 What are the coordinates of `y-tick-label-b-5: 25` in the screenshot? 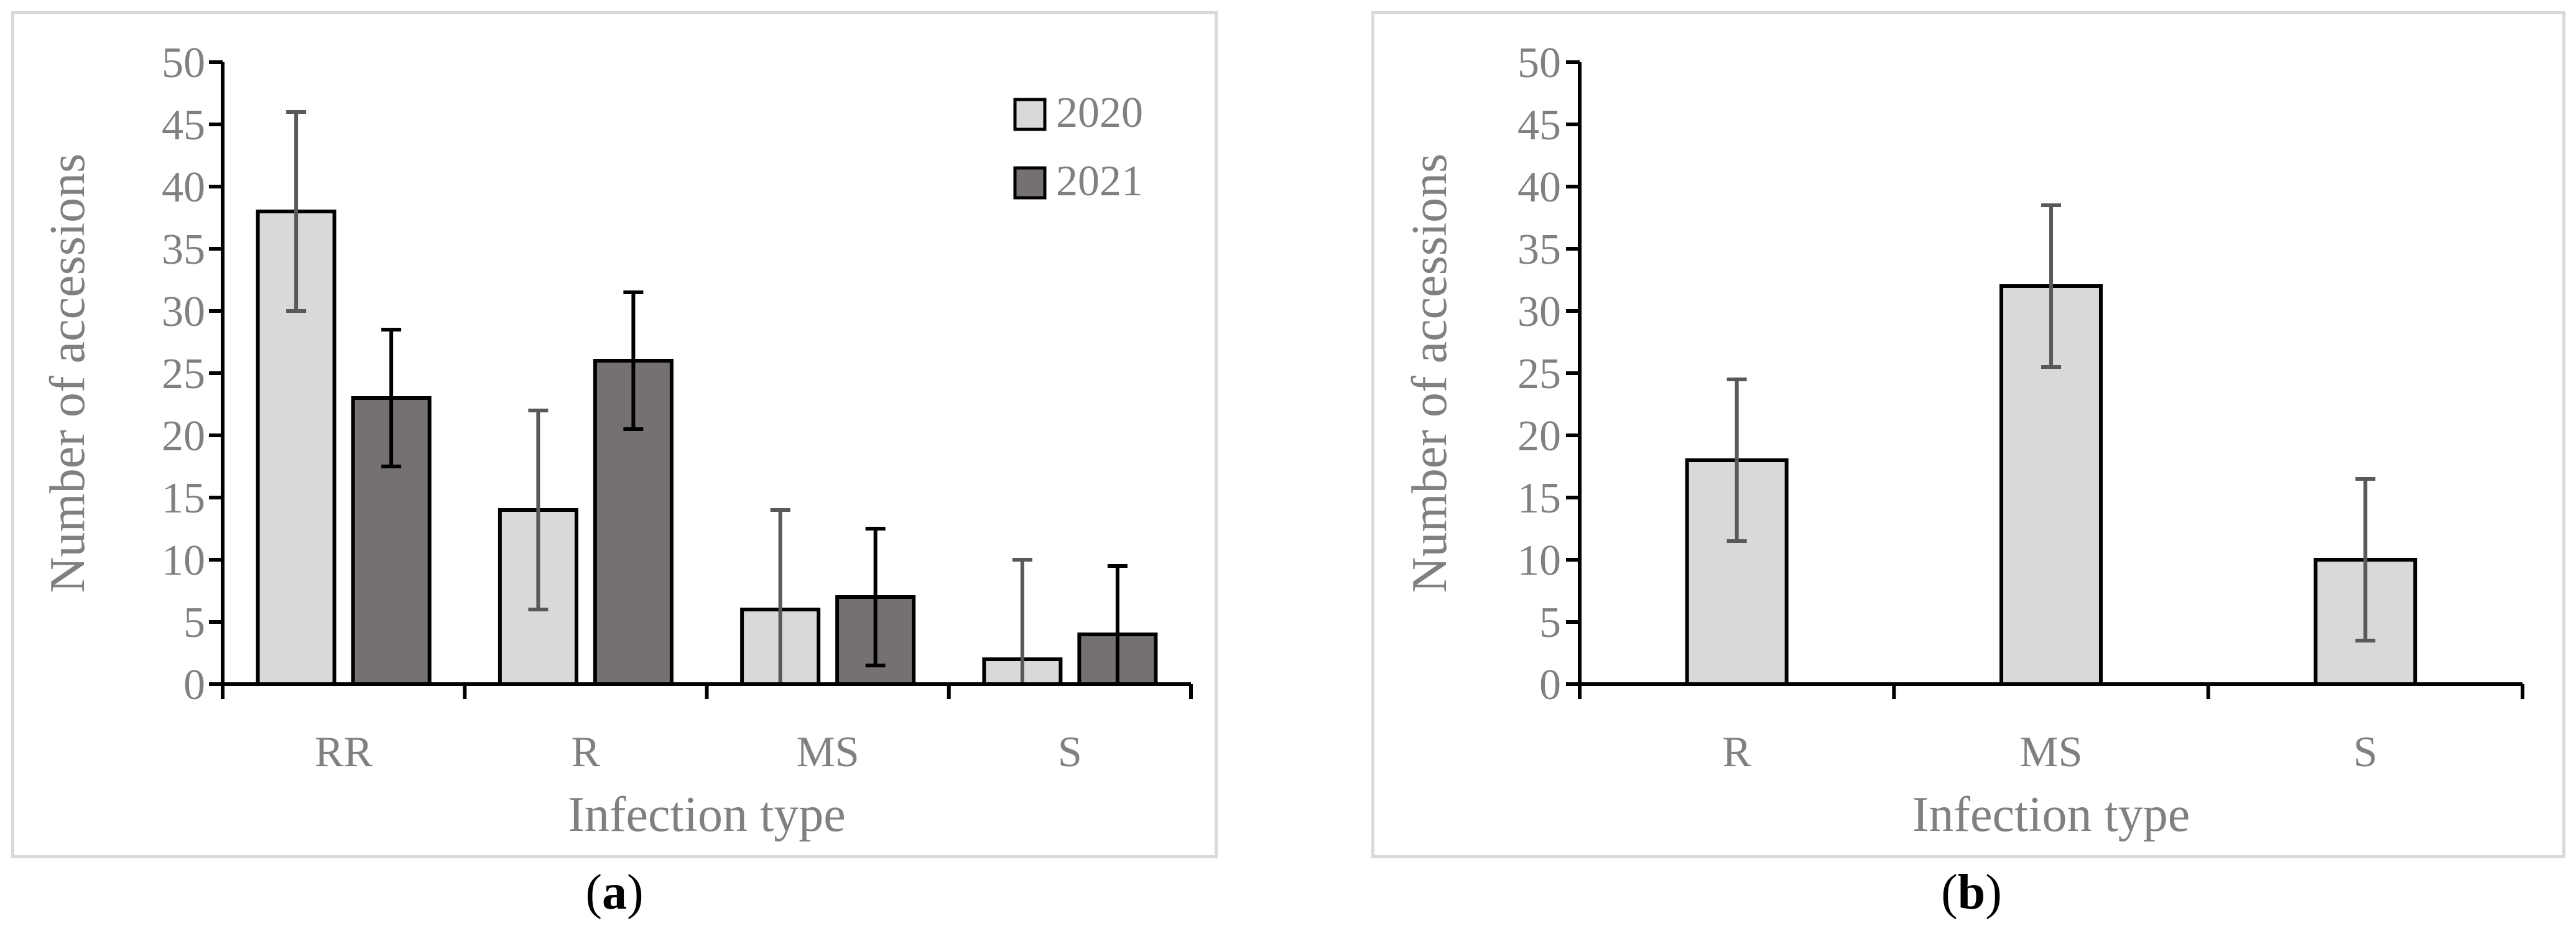 It's located at (1539, 374).